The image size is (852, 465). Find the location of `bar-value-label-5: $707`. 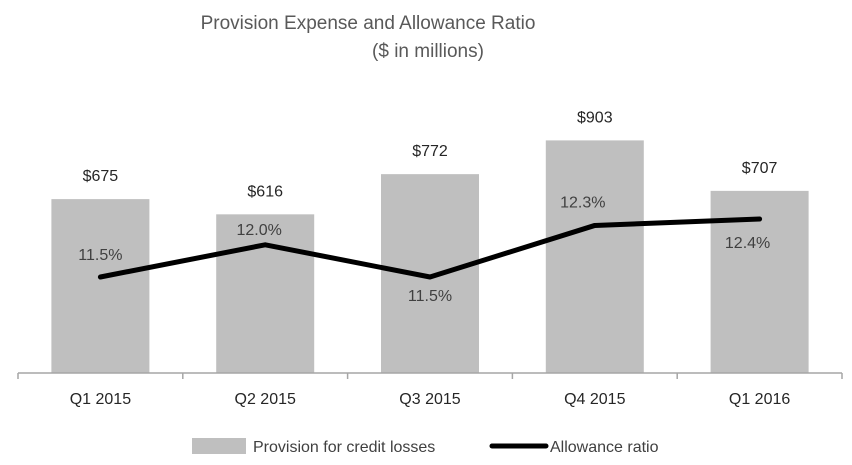

bar-value-label-5: $707 is located at coordinates (760, 168).